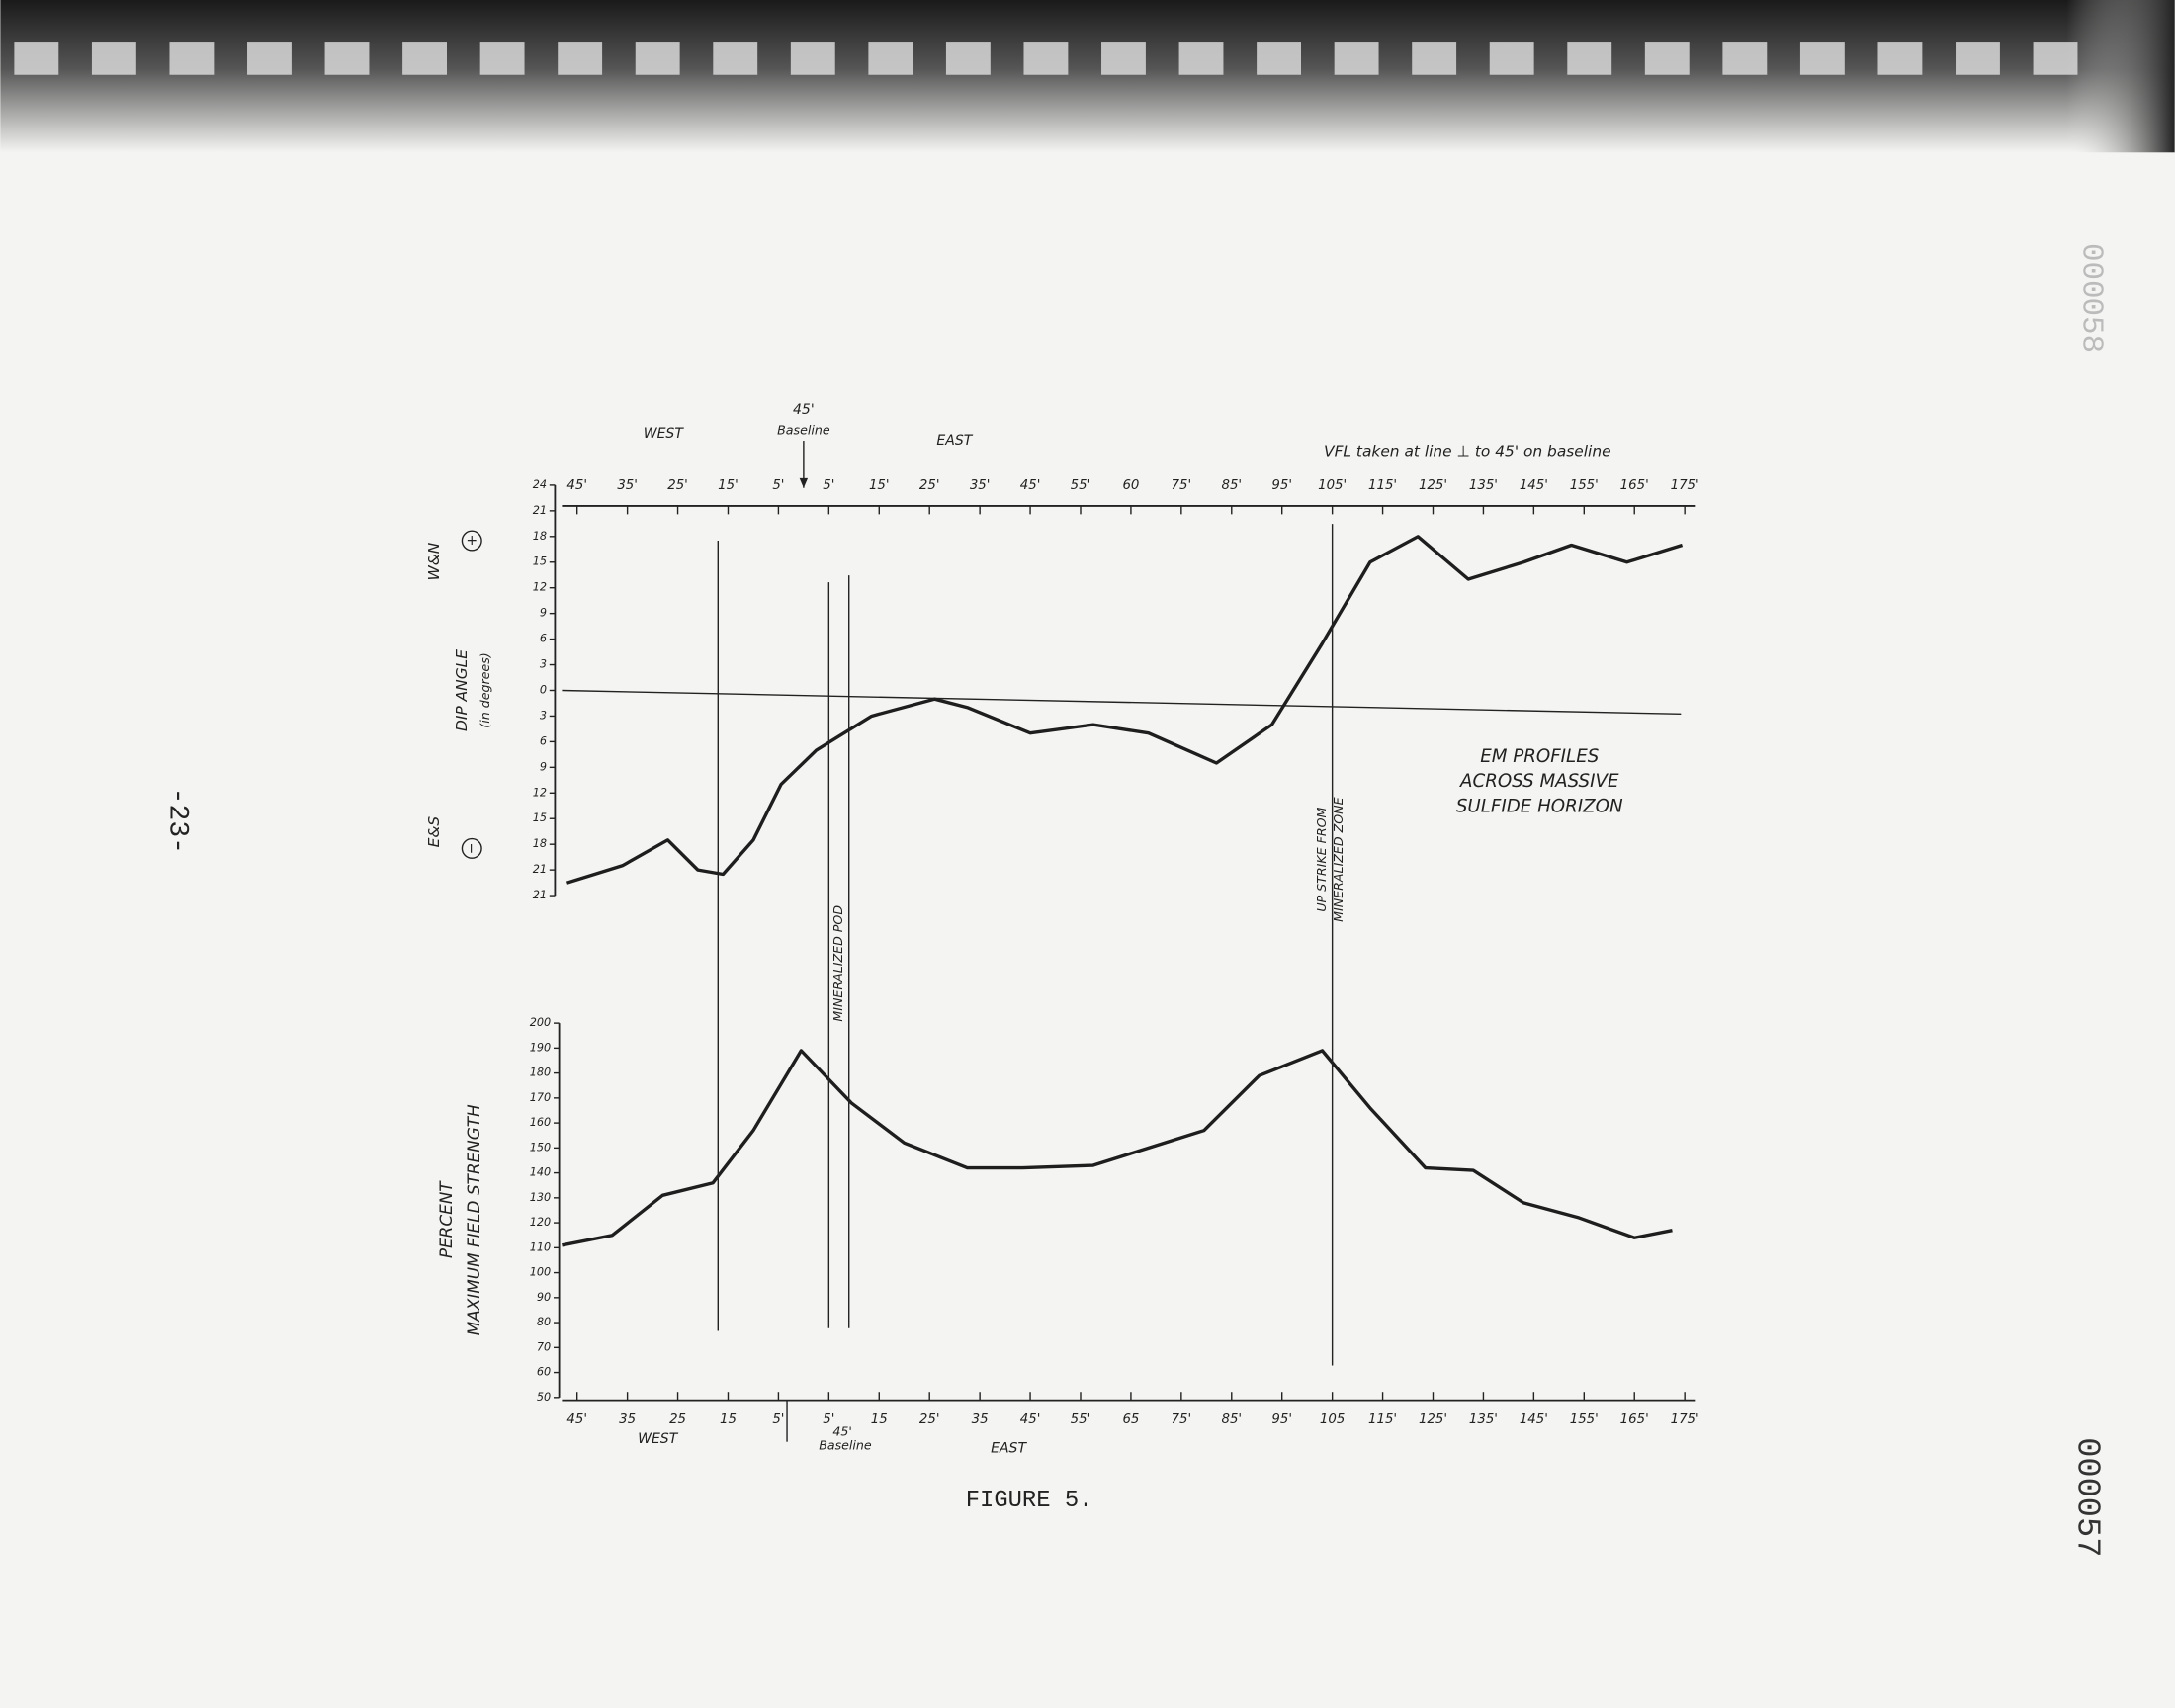 This screenshot has height=1708, width=2175. Describe the element at coordinates (485, 689) in the screenshot. I see `y-label-sub: (in degrees)` at that location.